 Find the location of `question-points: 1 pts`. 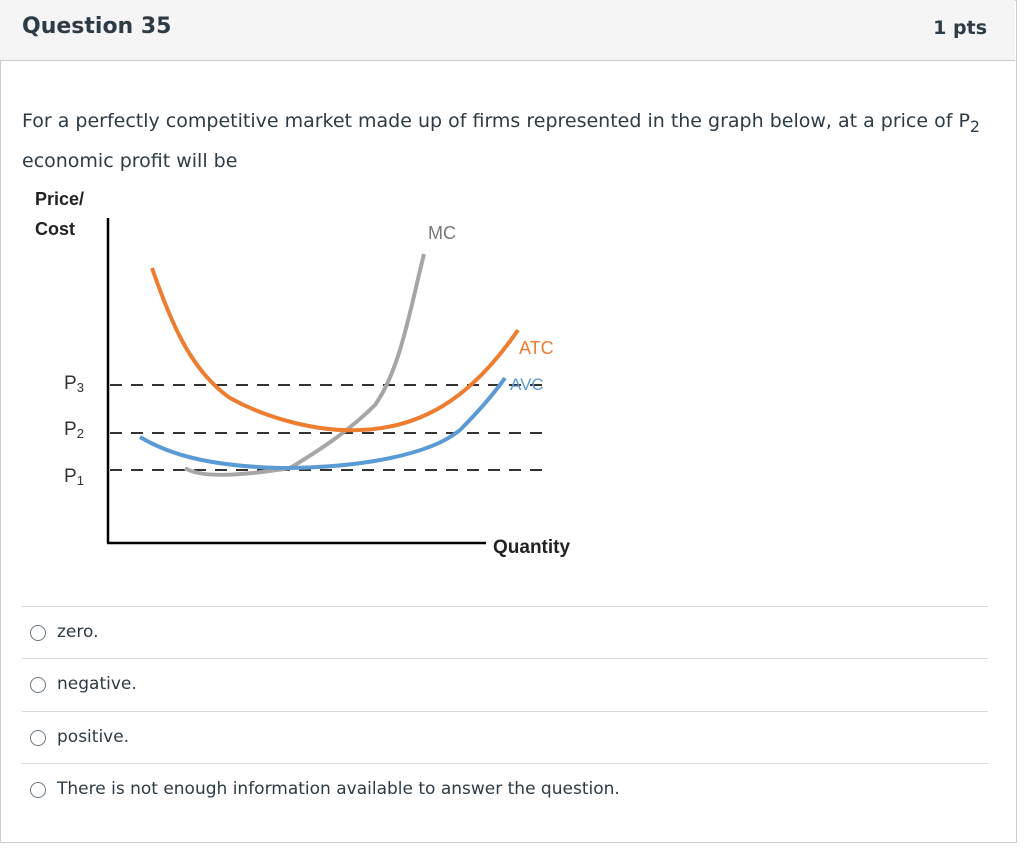

question-points: 1 pts is located at coordinates (960, 28).